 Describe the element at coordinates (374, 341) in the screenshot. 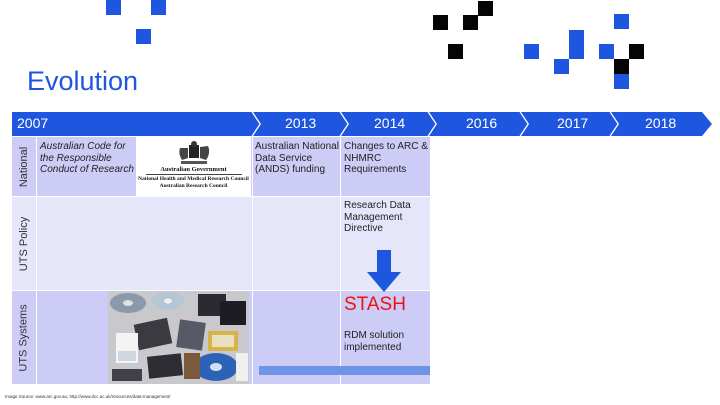

I see `rdm-solution-text: RDM solution implemented` at that location.